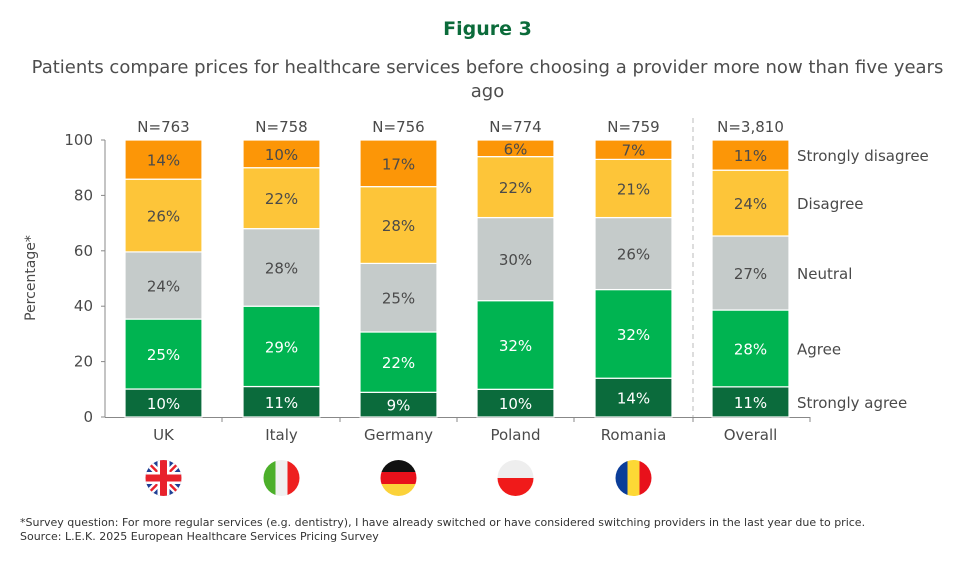  I want to click on poland-flag-icon, so click(515, 478).